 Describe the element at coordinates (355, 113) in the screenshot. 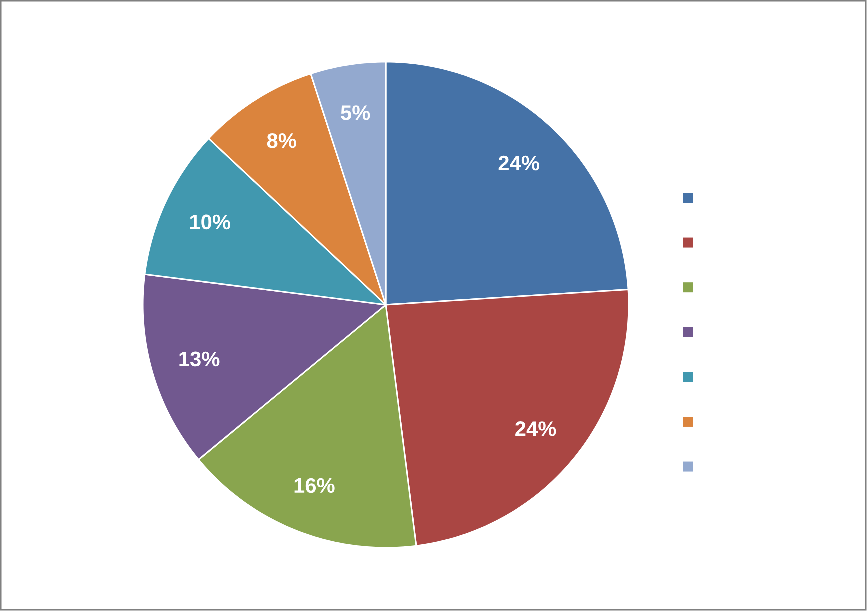

I see `data-label: 5%` at that location.